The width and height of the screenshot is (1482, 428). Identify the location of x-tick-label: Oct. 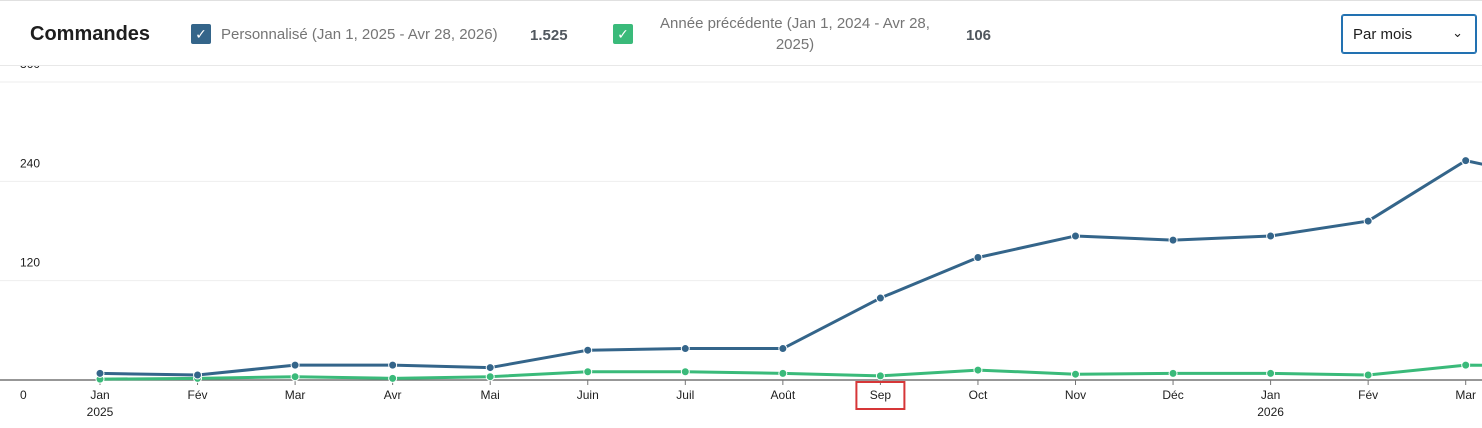
(978, 395).